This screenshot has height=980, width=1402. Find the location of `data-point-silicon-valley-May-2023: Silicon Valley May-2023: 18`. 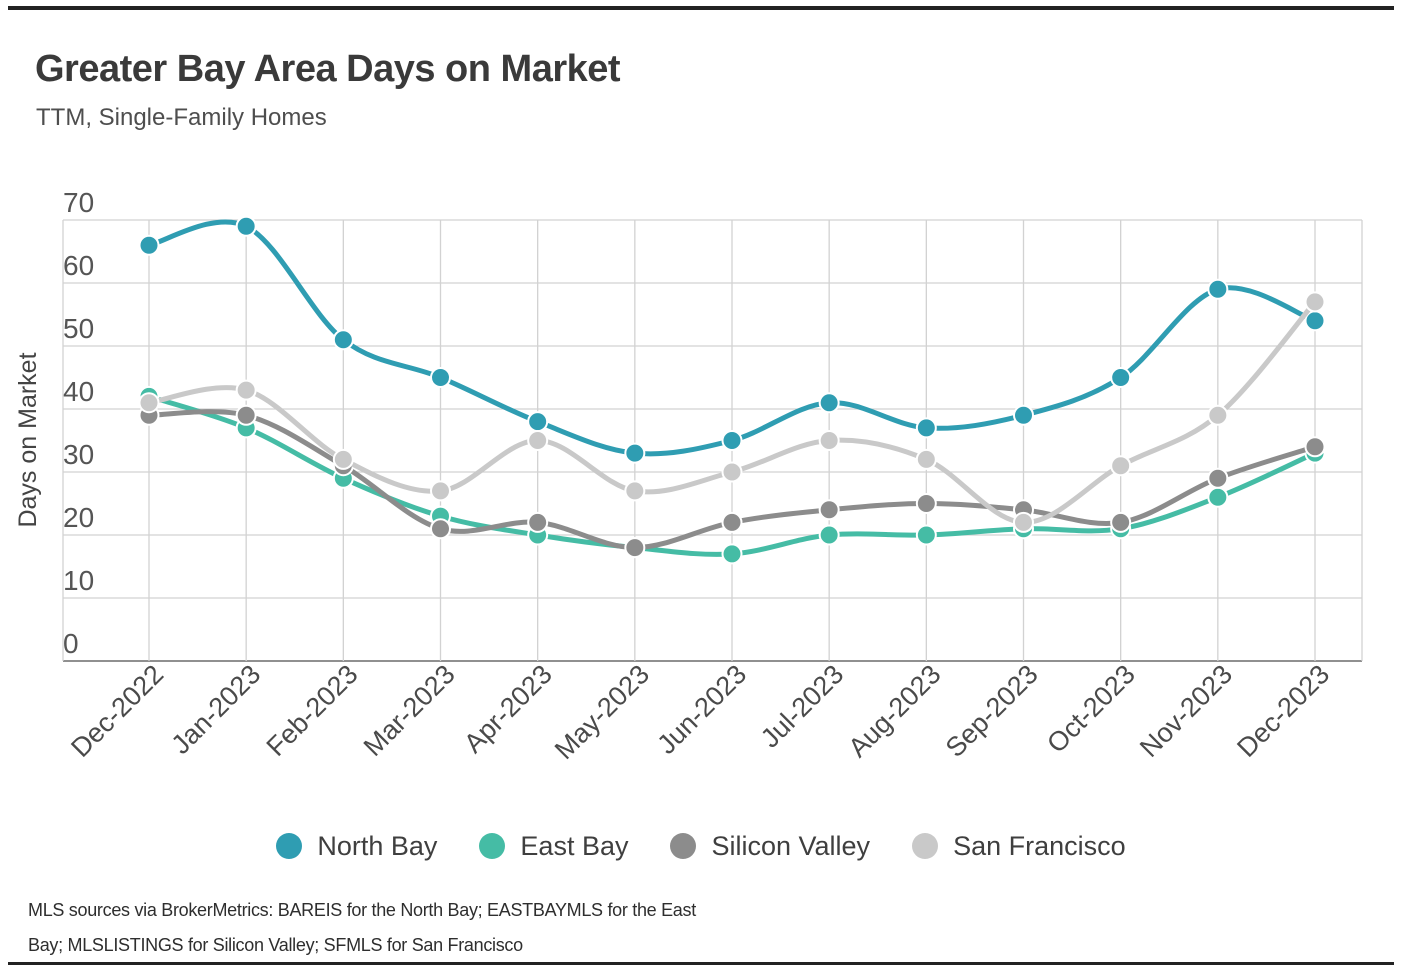

data-point-silicon-valley-May-2023: Silicon Valley May-2023: 18 is located at coordinates (635, 548).